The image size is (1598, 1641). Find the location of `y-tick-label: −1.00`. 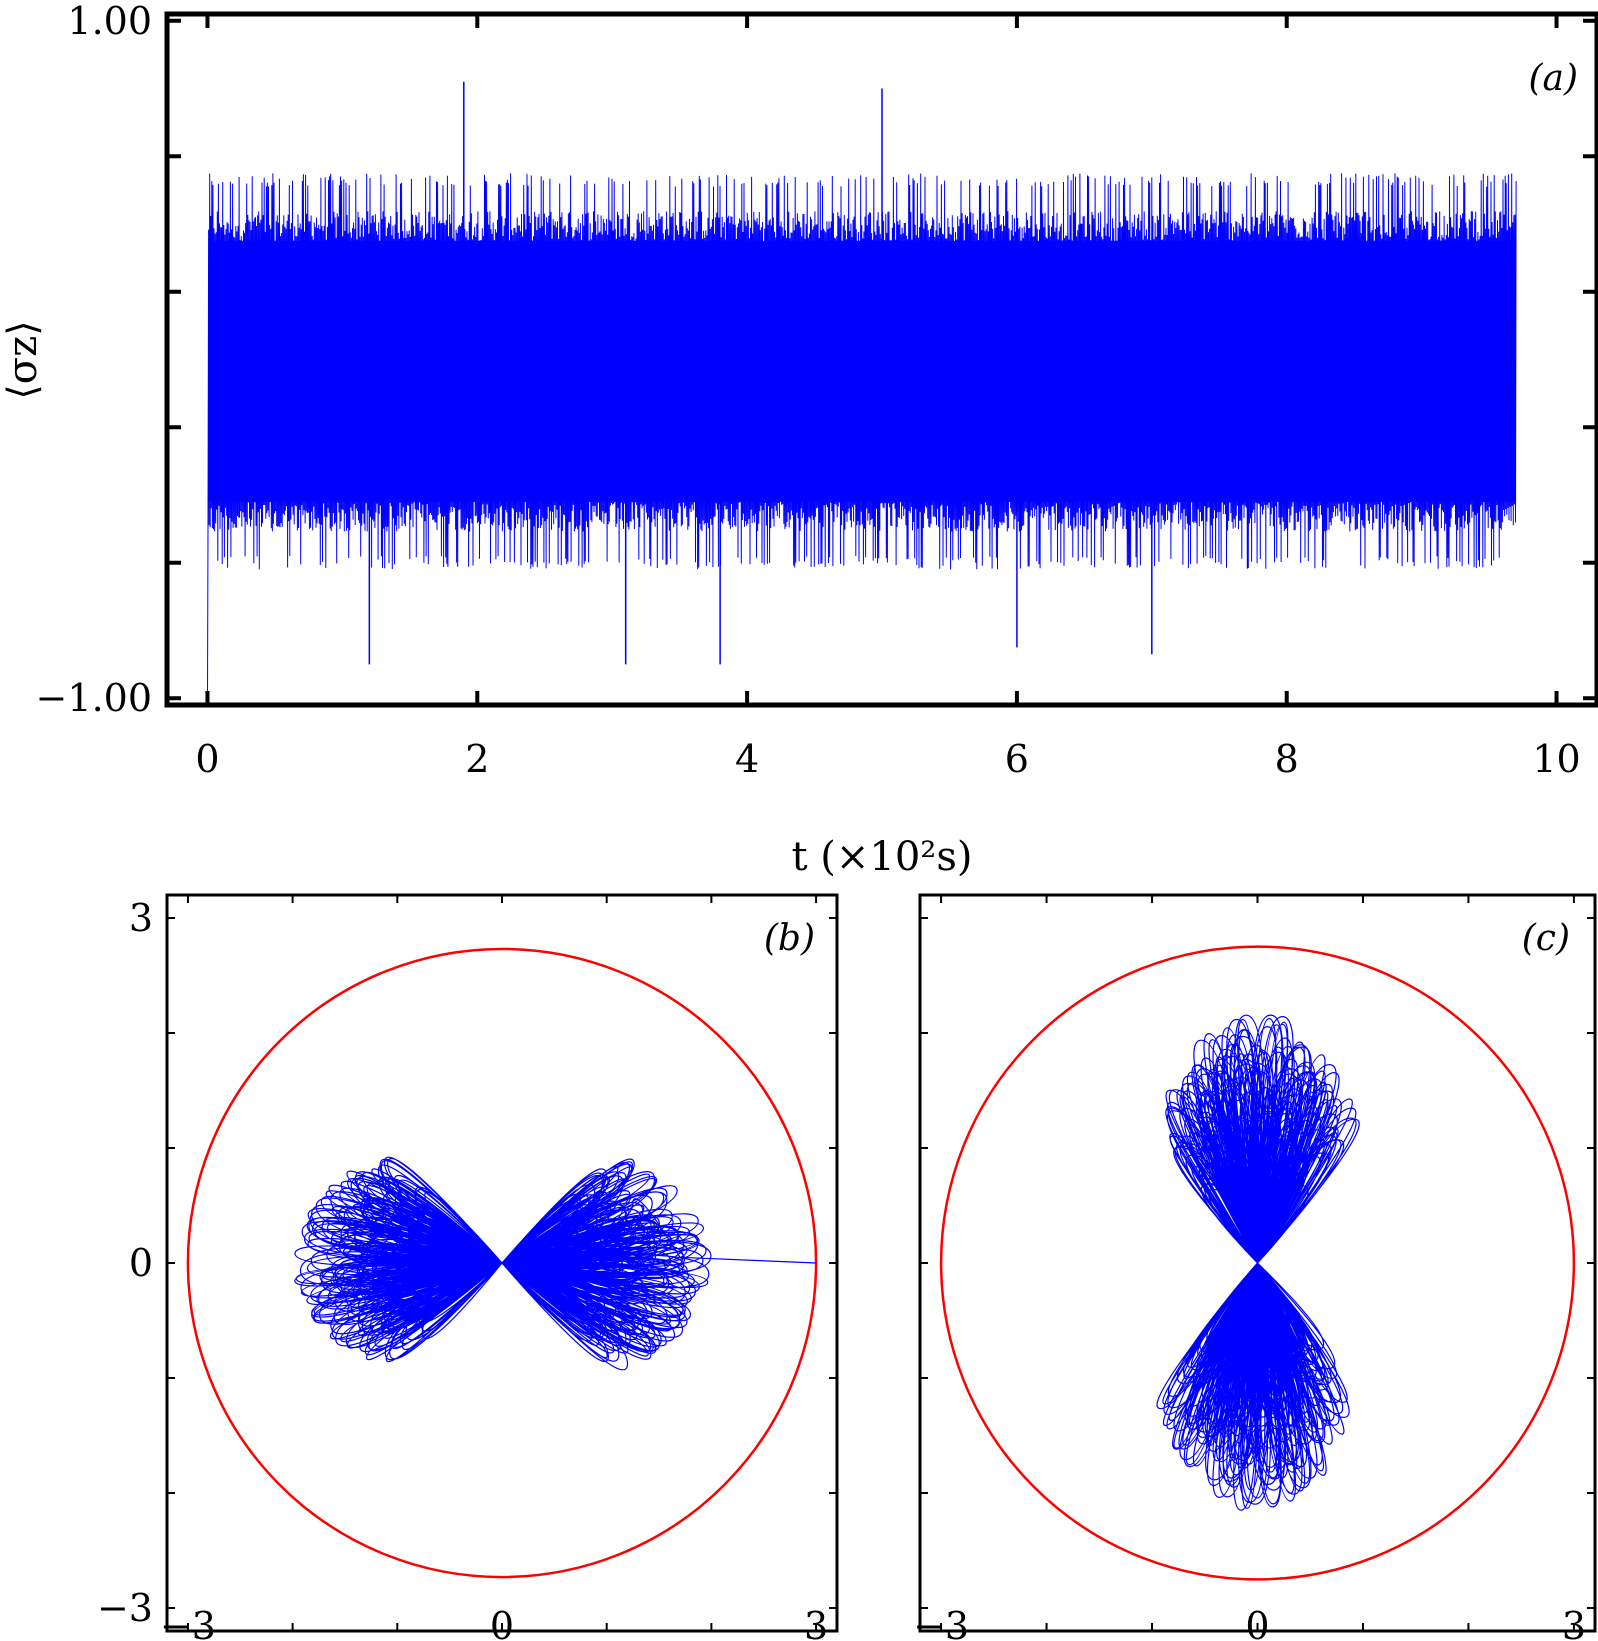

y-tick-label: −1.00 is located at coordinates (94, 698).